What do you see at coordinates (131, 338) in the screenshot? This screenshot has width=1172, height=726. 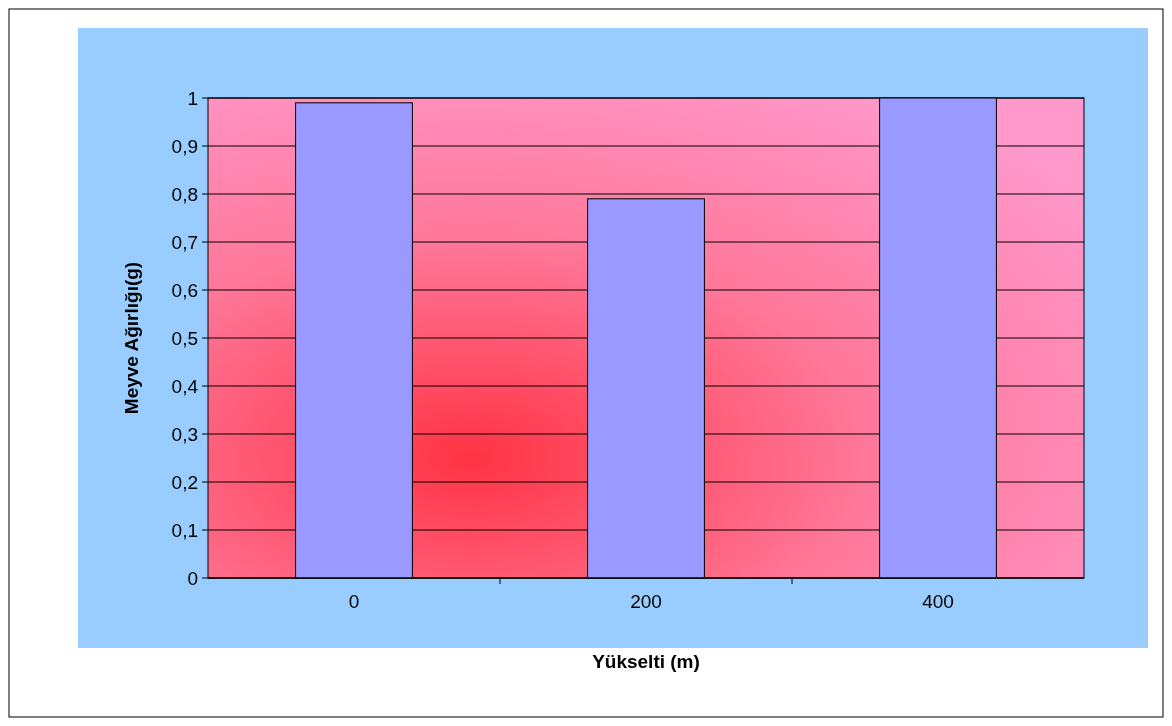 I see `y-axis-title: Meyve Ağırlığı(g)` at bounding box center [131, 338].